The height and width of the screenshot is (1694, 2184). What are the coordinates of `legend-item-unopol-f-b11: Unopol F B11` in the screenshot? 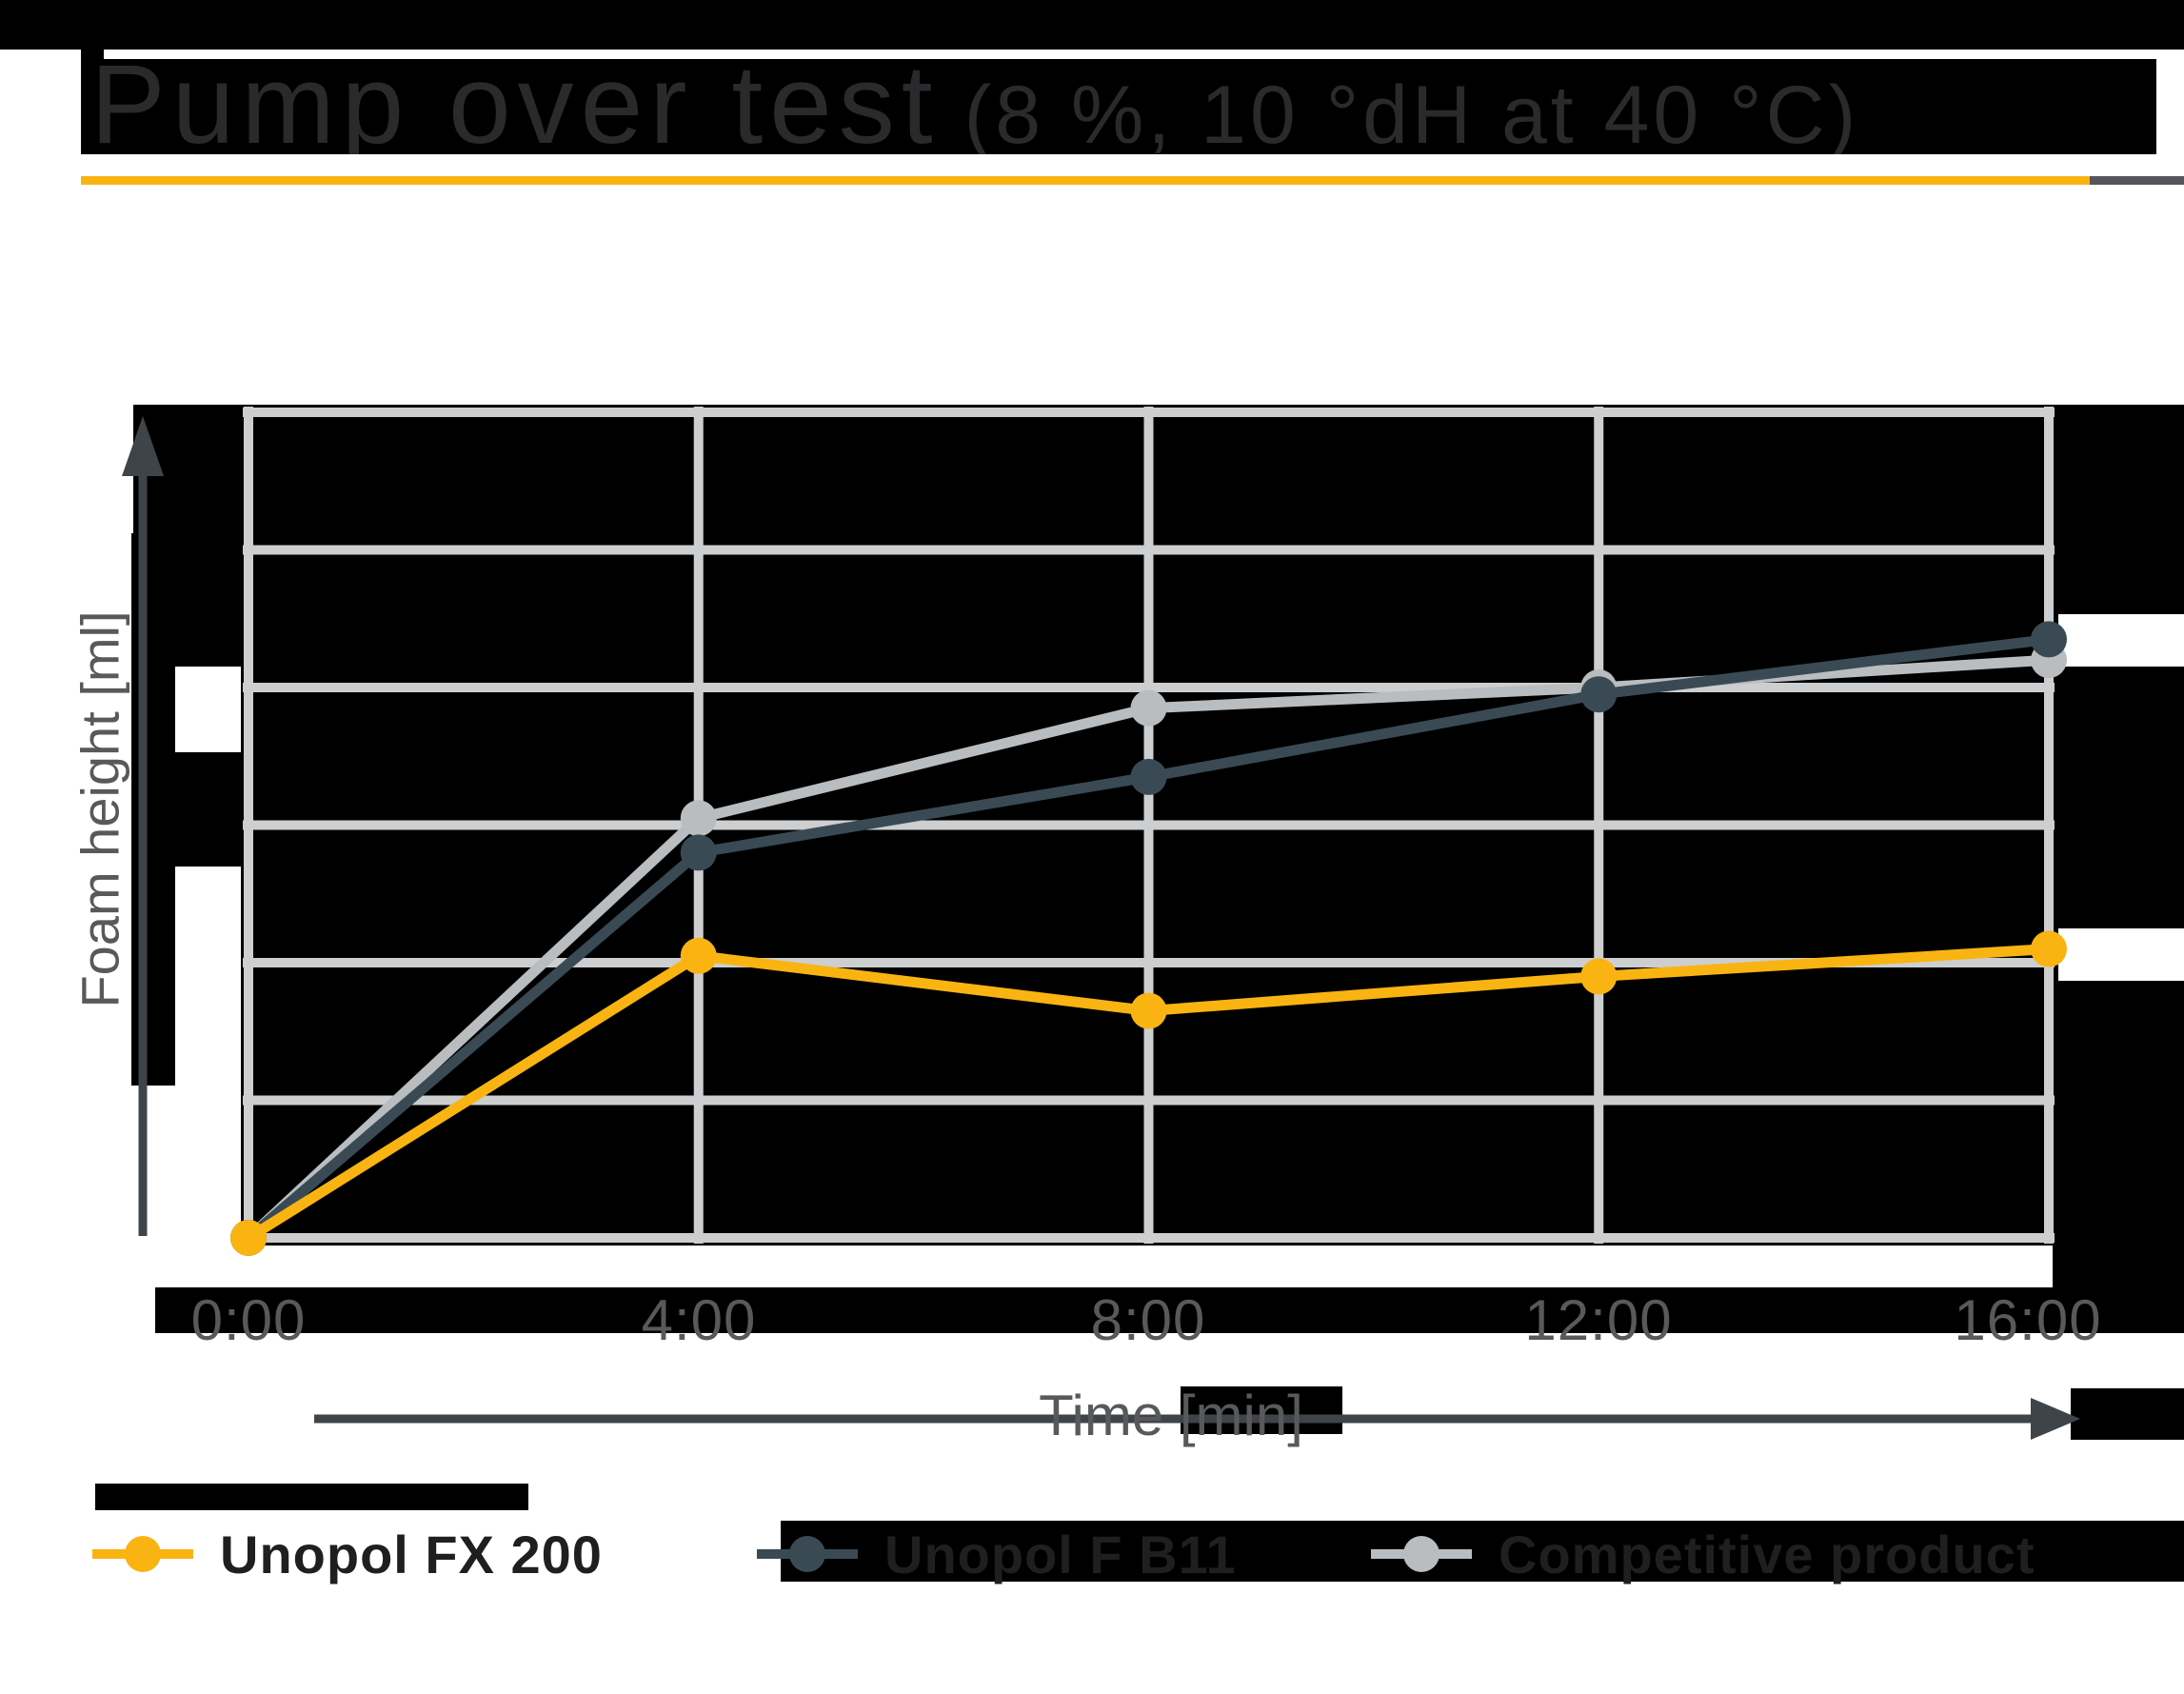 It's located at (996, 1554).